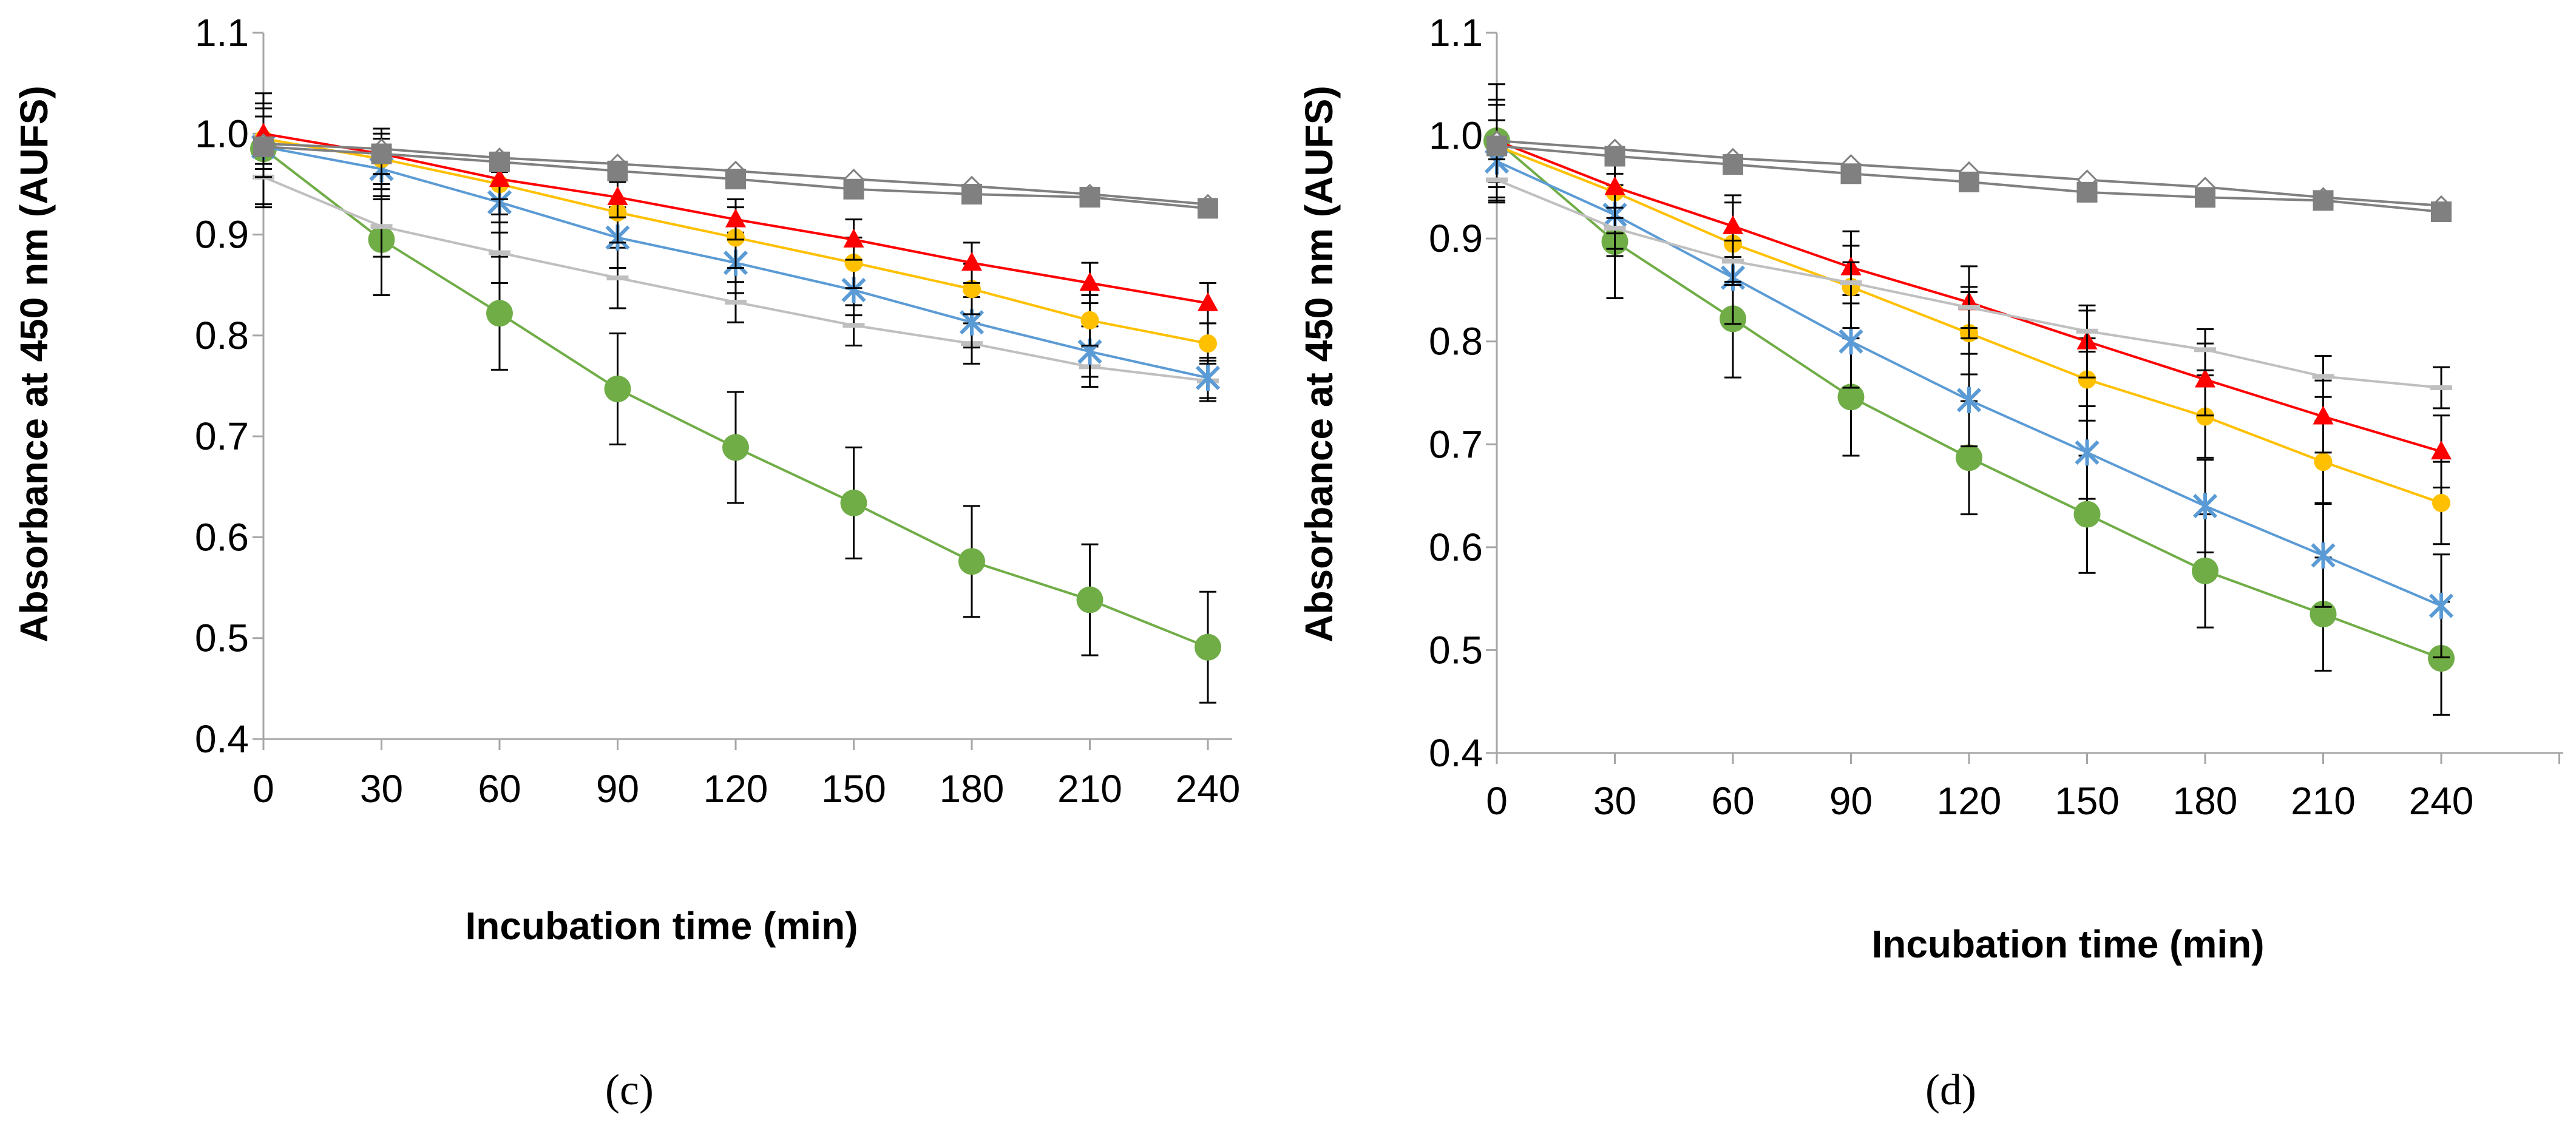  What do you see at coordinates (34, 365) in the screenshot?
I see `panel-c-ylabel: Absorbance at 450 nm (AUFS)` at bounding box center [34, 365].